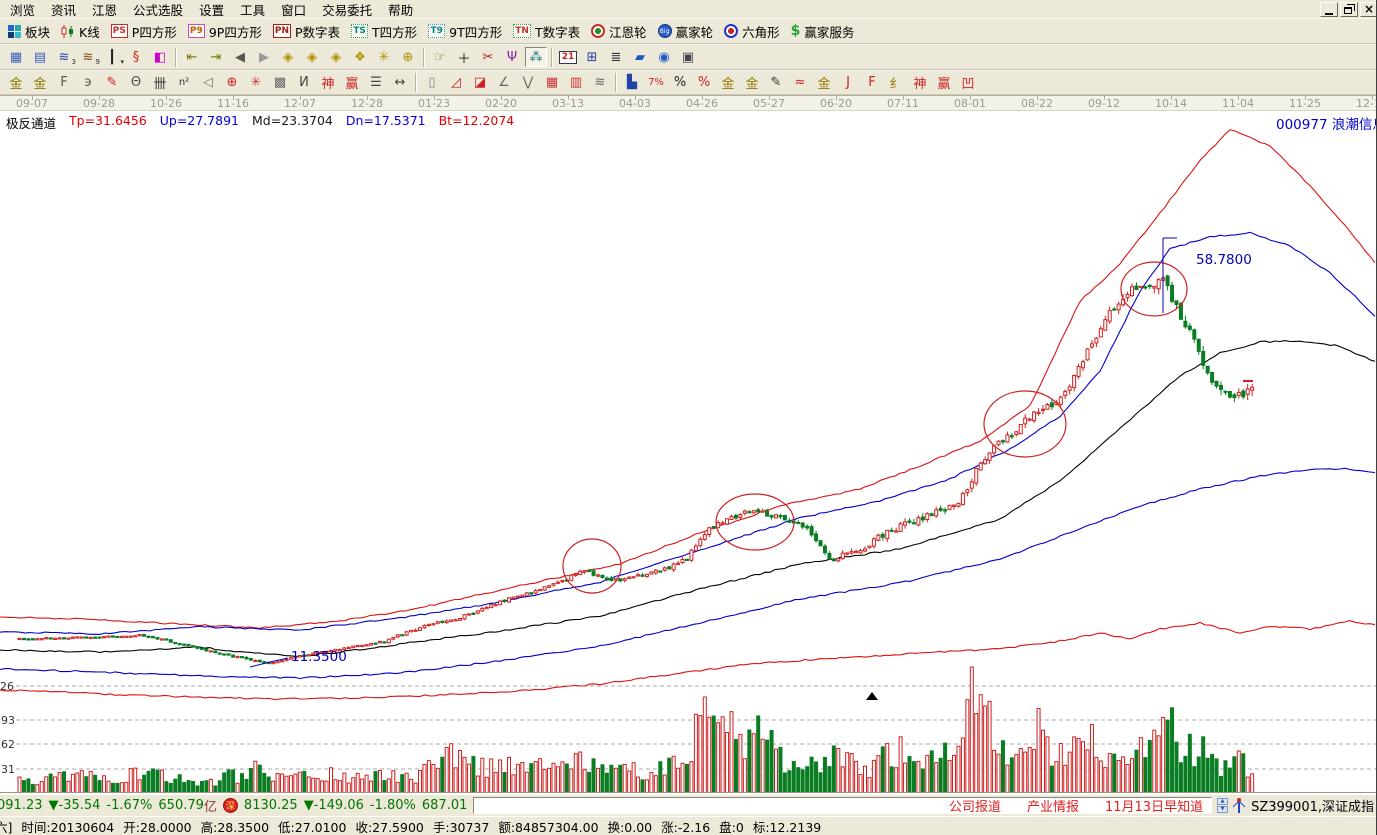 The image size is (1377, 835). What do you see at coordinates (848, 83) in the screenshot?
I see `j-angle-button: J` at bounding box center [848, 83].